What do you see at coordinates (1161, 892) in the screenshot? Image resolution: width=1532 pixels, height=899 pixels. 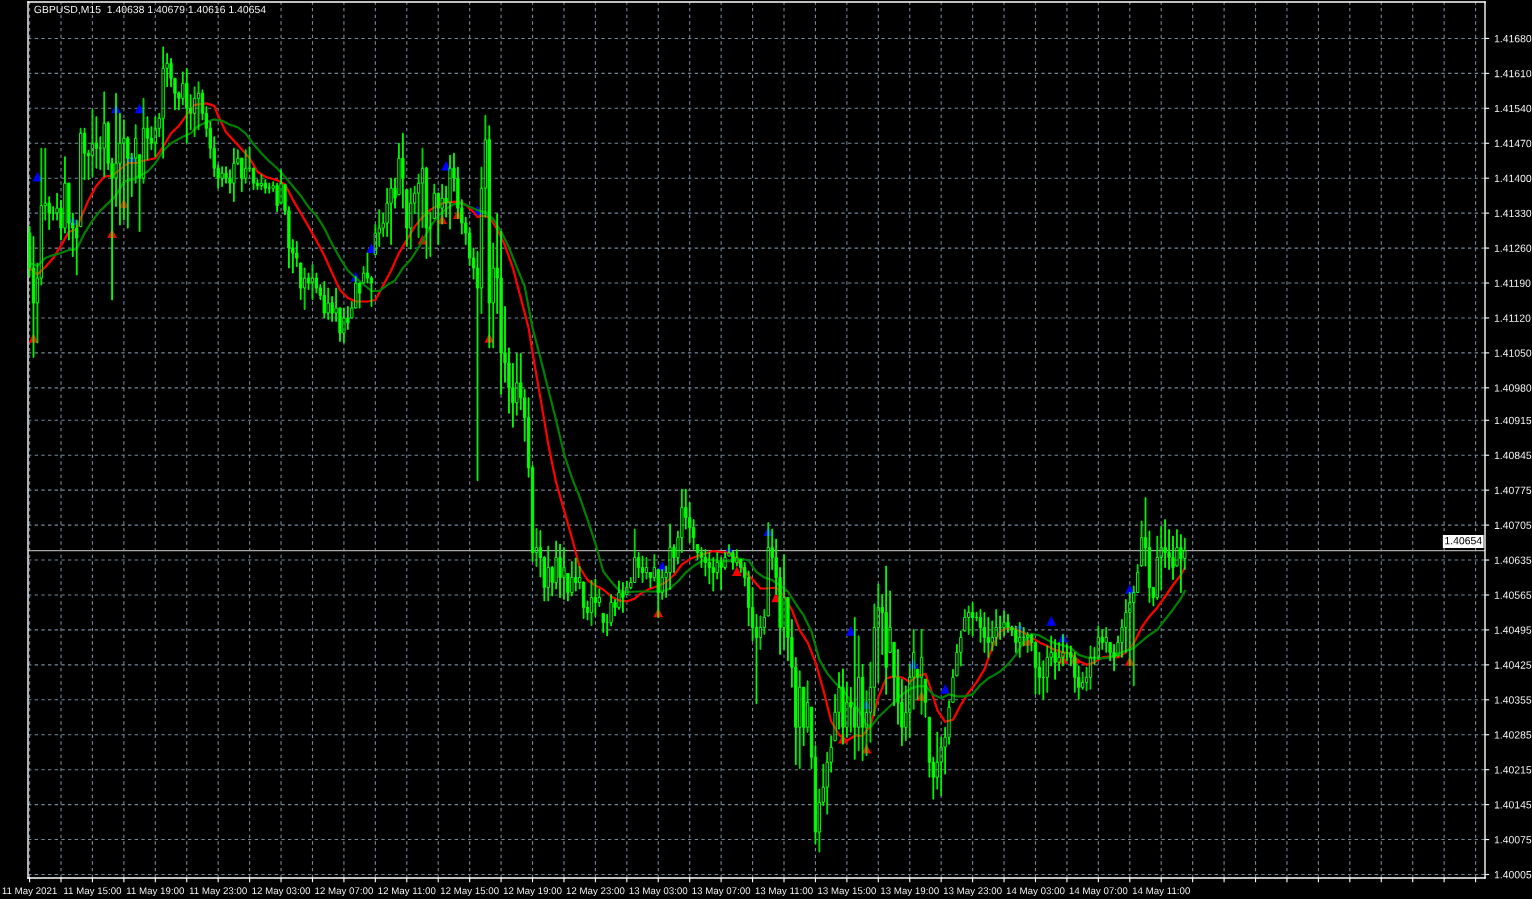 I see `x-tick-label: 14 May 11:00` at bounding box center [1161, 892].